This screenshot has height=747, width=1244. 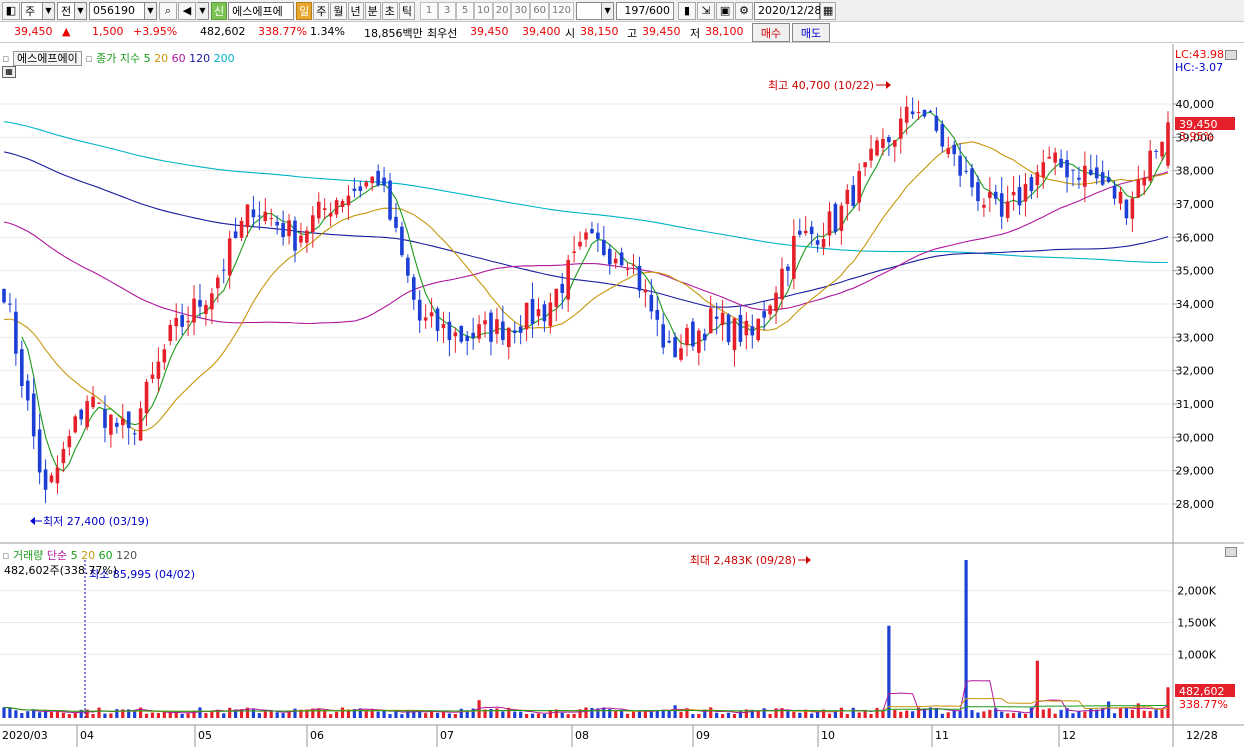 What do you see at coordinates (561, 10) in the screenshot?
I see `interval-tab-120: 120` at bounding box center [561, 10].